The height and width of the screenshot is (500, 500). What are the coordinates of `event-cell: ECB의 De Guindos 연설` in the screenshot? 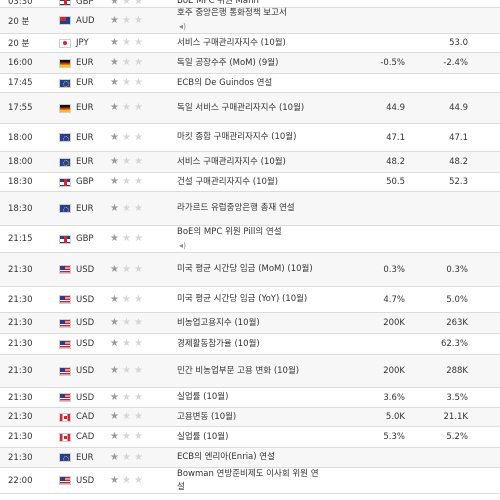 It's located at (251, 83).